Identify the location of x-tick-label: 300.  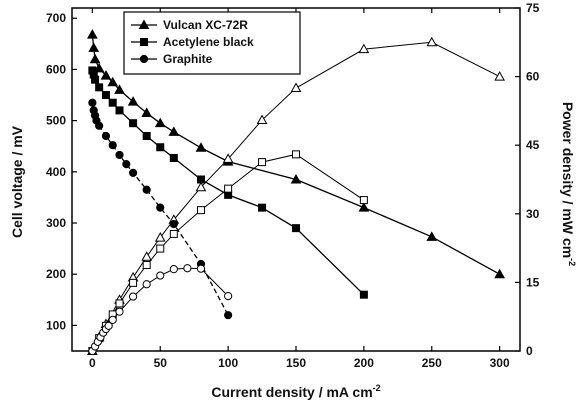
(500, 363).